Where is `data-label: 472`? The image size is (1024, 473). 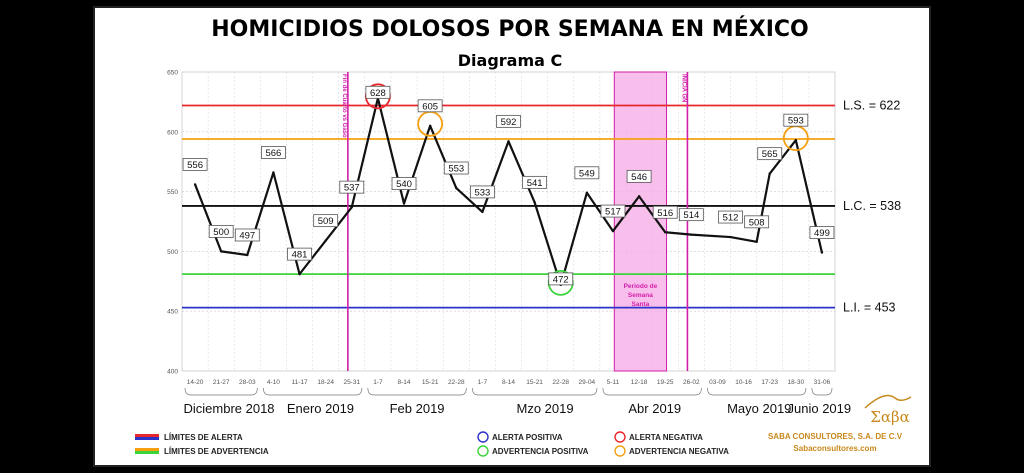 data-label: 472 is located at coordinates (561, 279).